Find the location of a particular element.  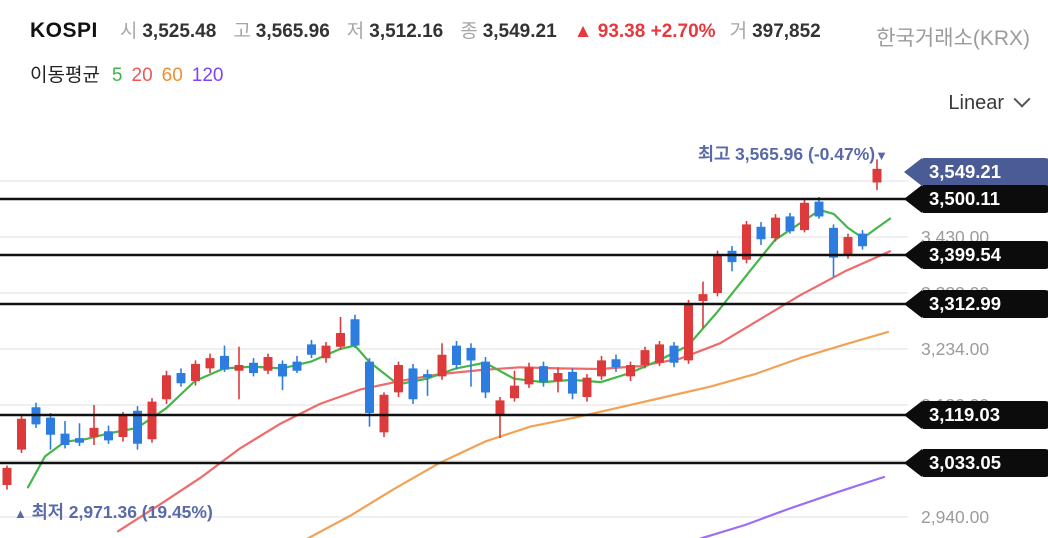

exchange-watermark: 한국거래소(KRX) is located at coordinates (953, 38).